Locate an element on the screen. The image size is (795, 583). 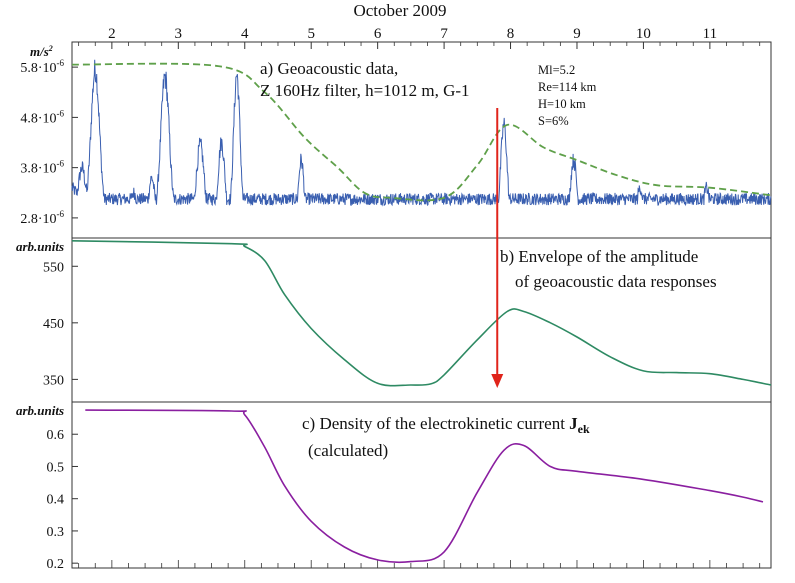
y-tick-label: 0.3 is located at coordinates (56, 532).